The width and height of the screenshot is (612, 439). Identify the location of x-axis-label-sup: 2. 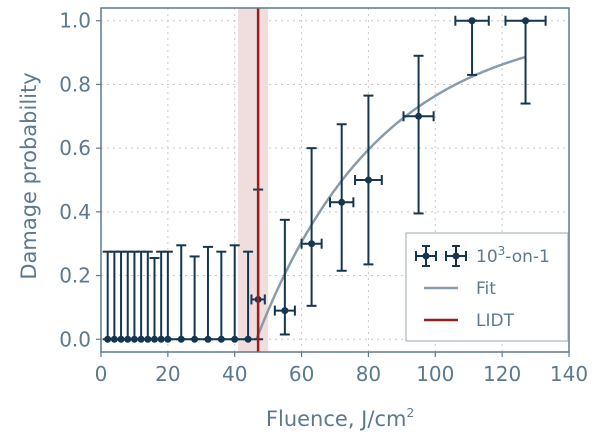
(410, 413).